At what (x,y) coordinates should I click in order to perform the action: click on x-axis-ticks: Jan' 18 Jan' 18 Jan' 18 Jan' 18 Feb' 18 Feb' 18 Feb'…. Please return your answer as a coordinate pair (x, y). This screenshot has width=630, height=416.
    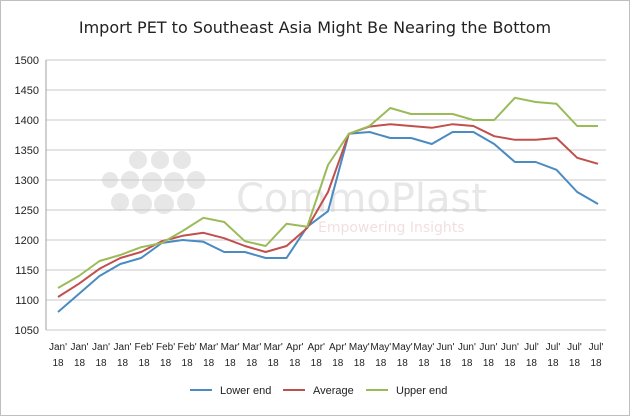
    Looking at the image, I should click on (326, 355).